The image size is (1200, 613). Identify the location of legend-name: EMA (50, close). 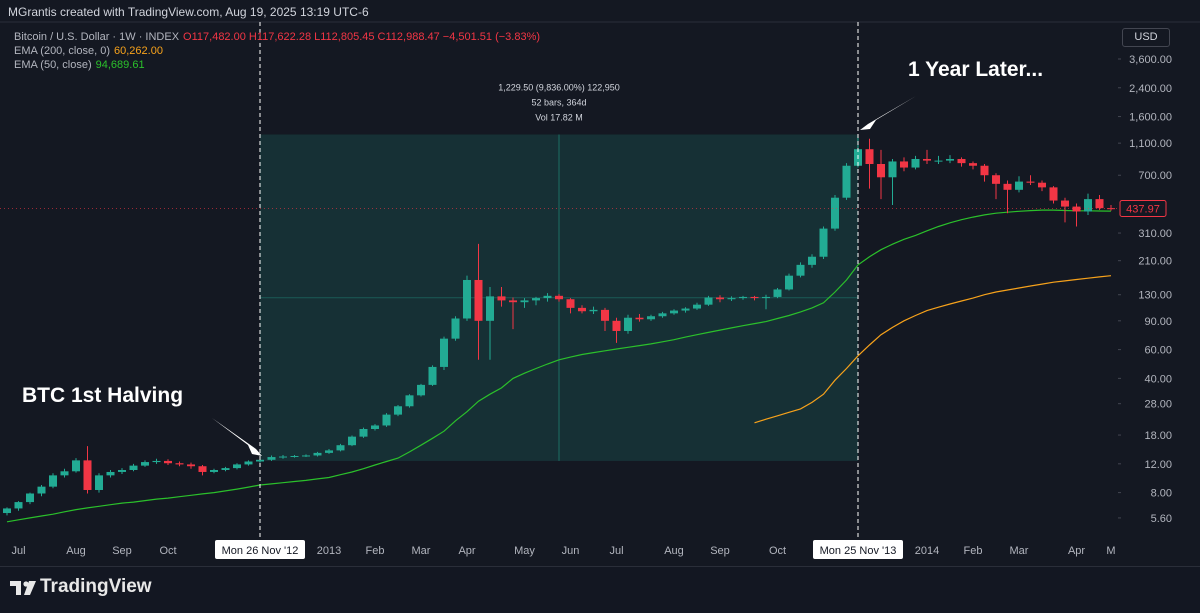
(53, 65).